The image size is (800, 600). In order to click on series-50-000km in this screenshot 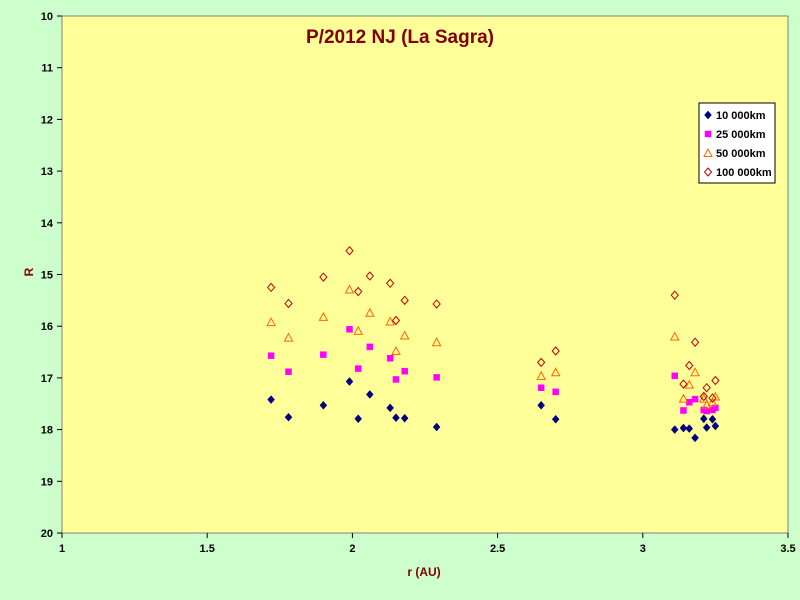, I will do `click(493, 346)`.